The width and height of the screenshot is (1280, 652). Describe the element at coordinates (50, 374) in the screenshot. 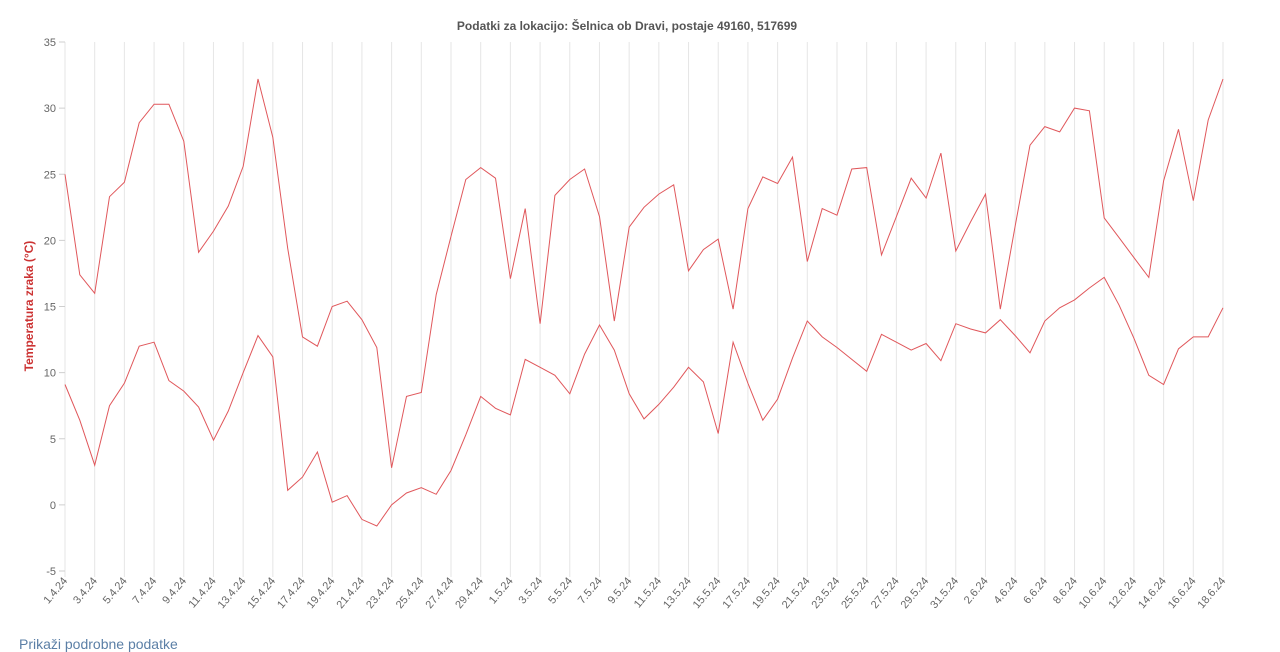

I see `y-tick-label: 10` at that location.